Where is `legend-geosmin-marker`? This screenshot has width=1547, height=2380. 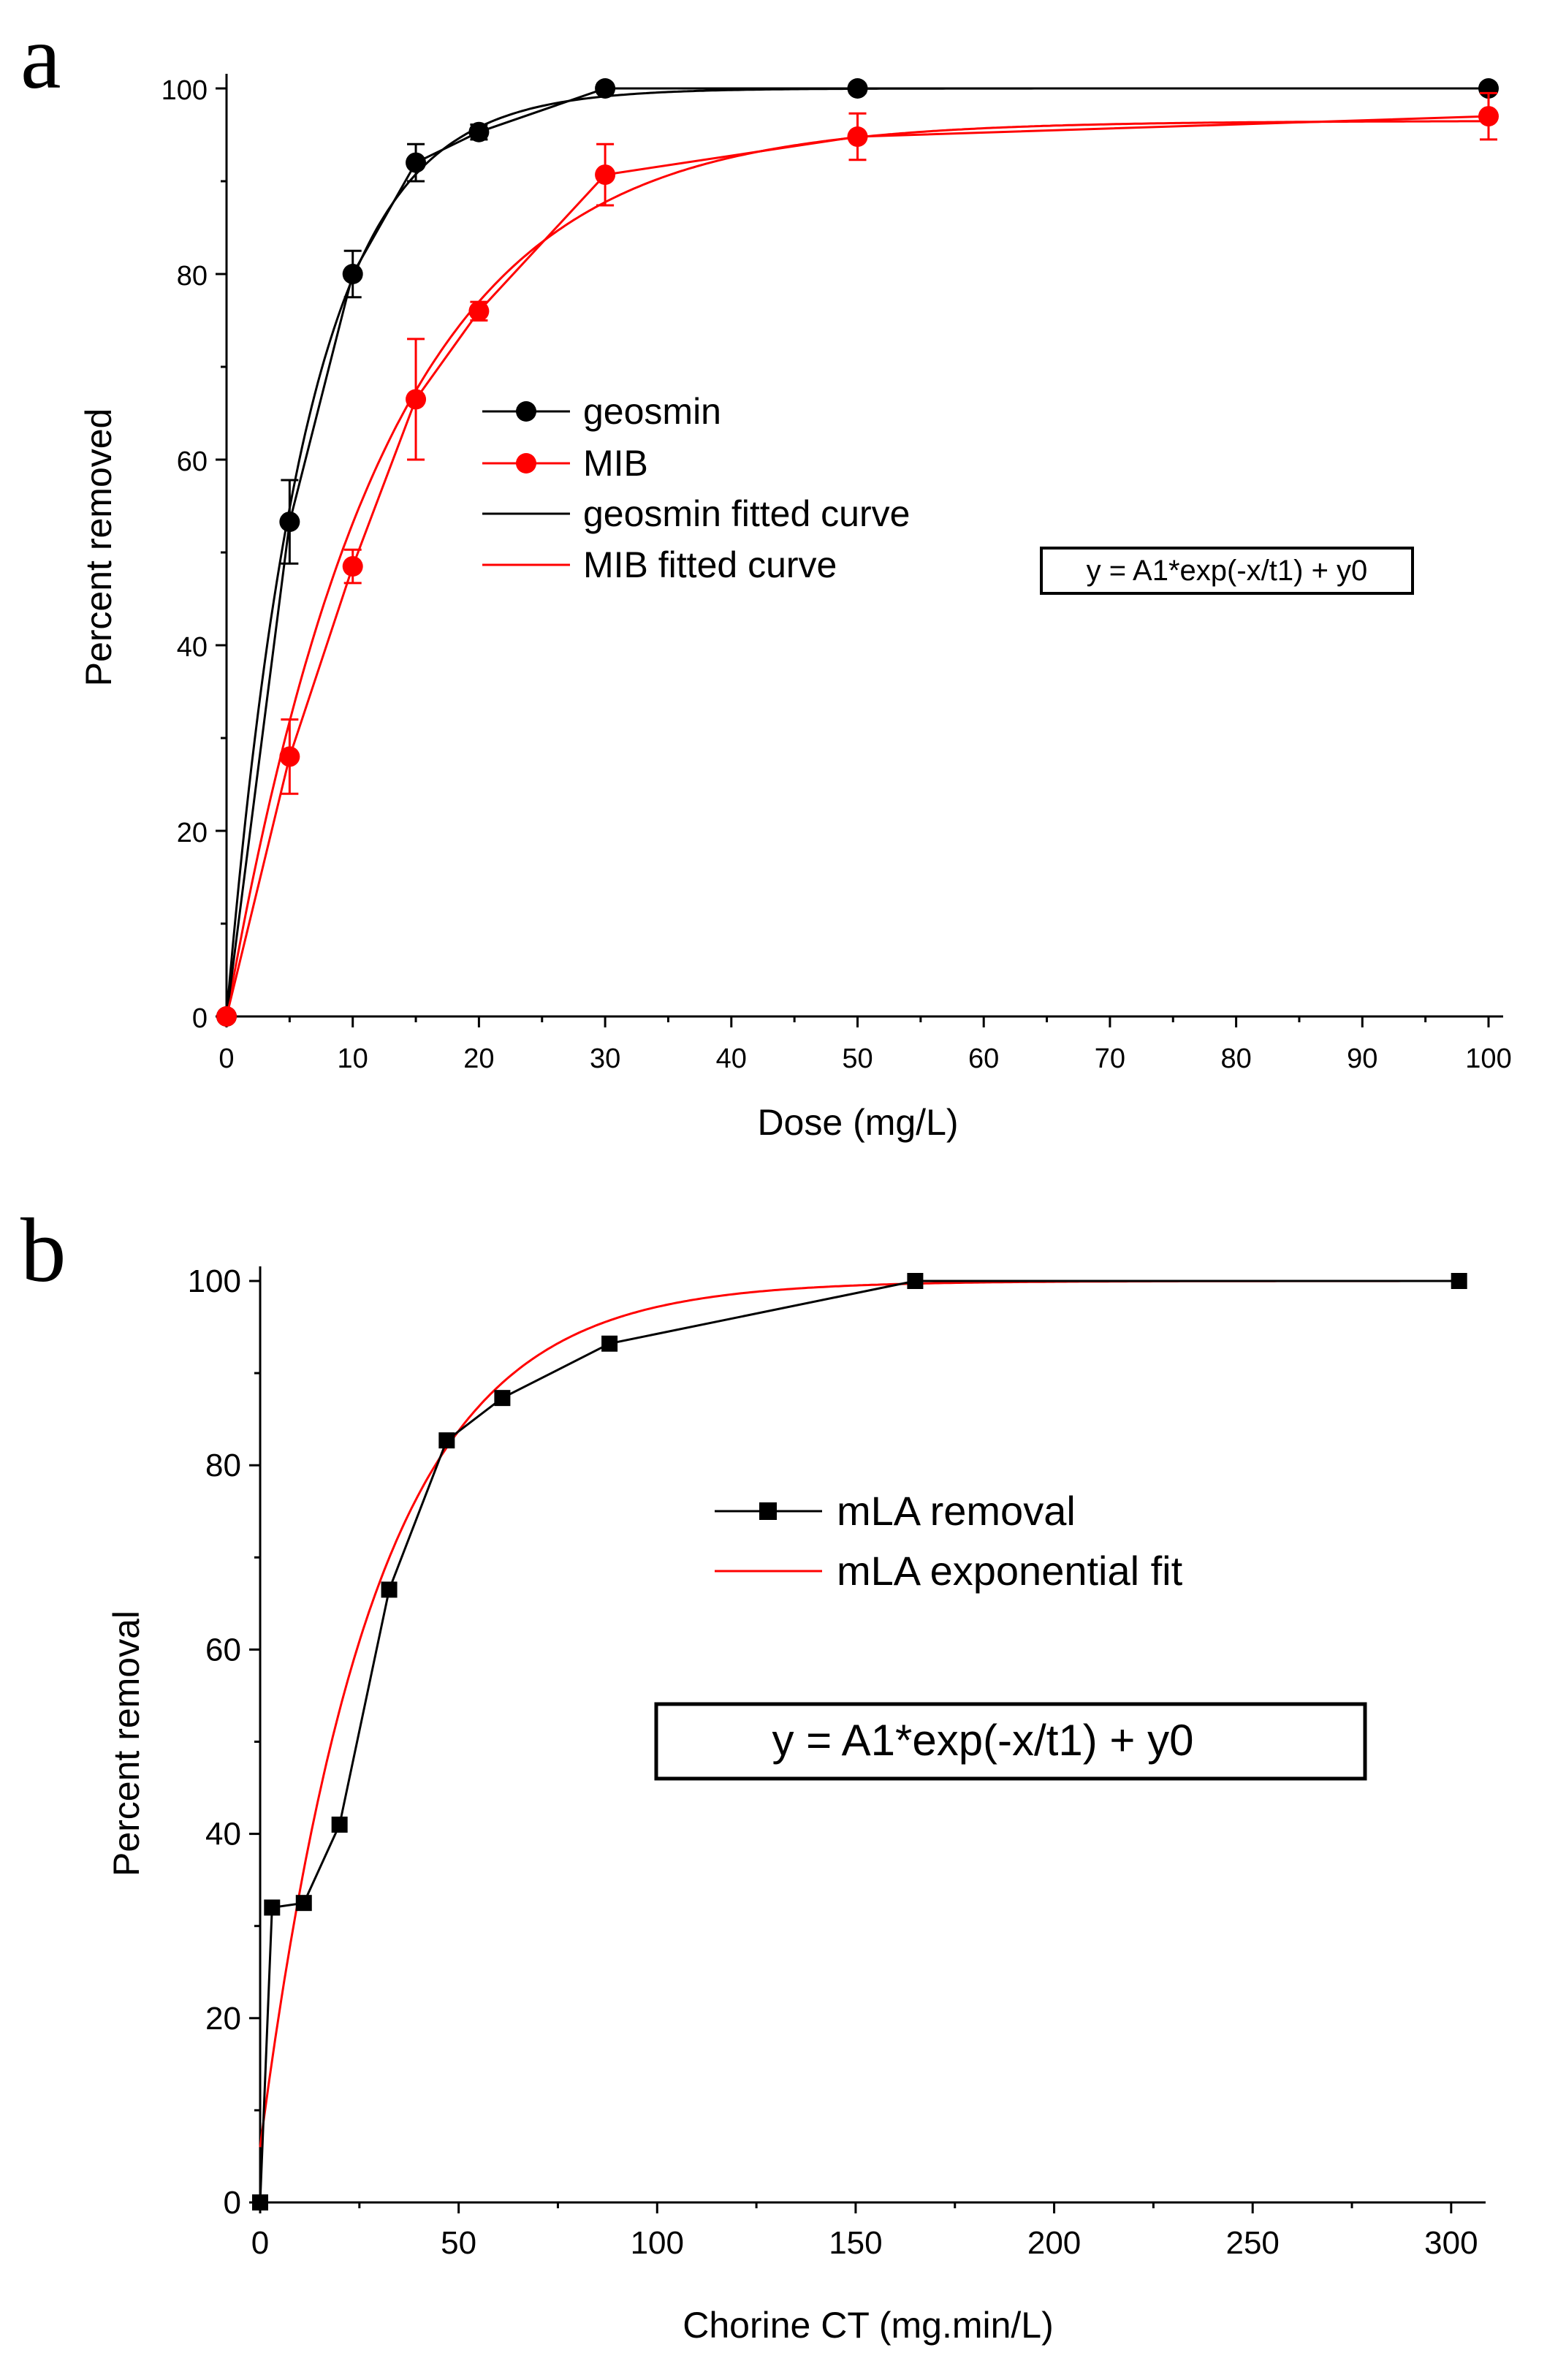
legend-geosmin-marker is located at coordinates (526, 411).